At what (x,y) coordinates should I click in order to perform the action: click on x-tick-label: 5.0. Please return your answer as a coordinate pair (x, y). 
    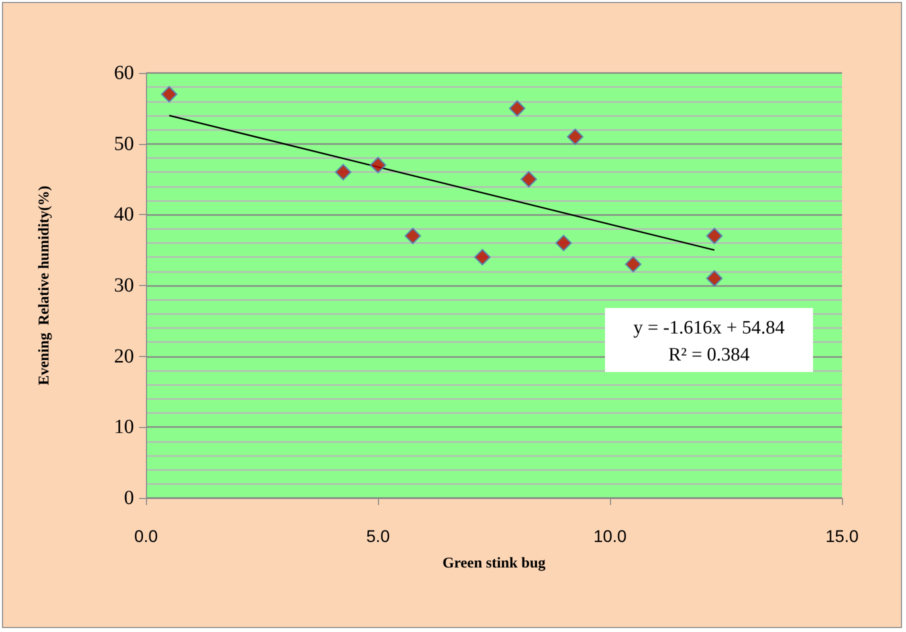
    Looking at the image, I should click on (378, 536).